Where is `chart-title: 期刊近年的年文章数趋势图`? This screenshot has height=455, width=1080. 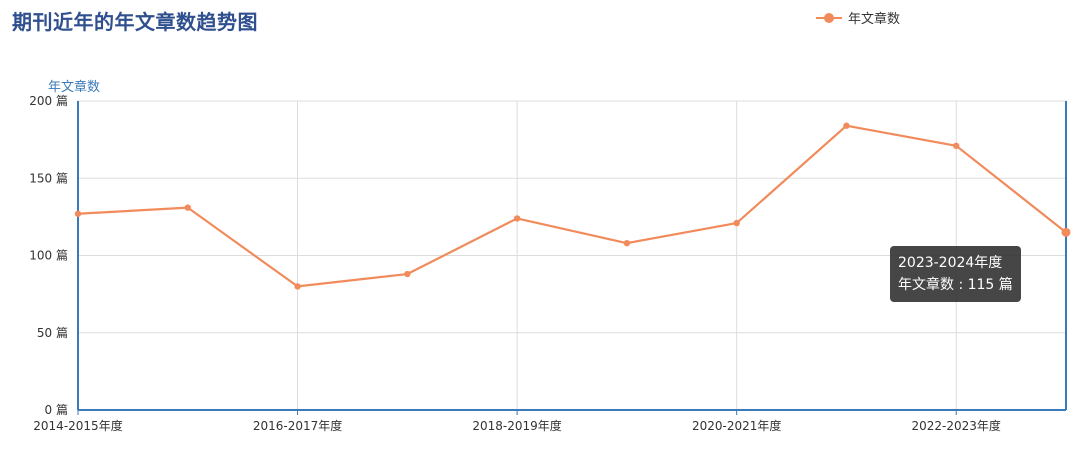 chart-title: 期刊近年的年文章数趋势图 is located at coordinates (135, 22).